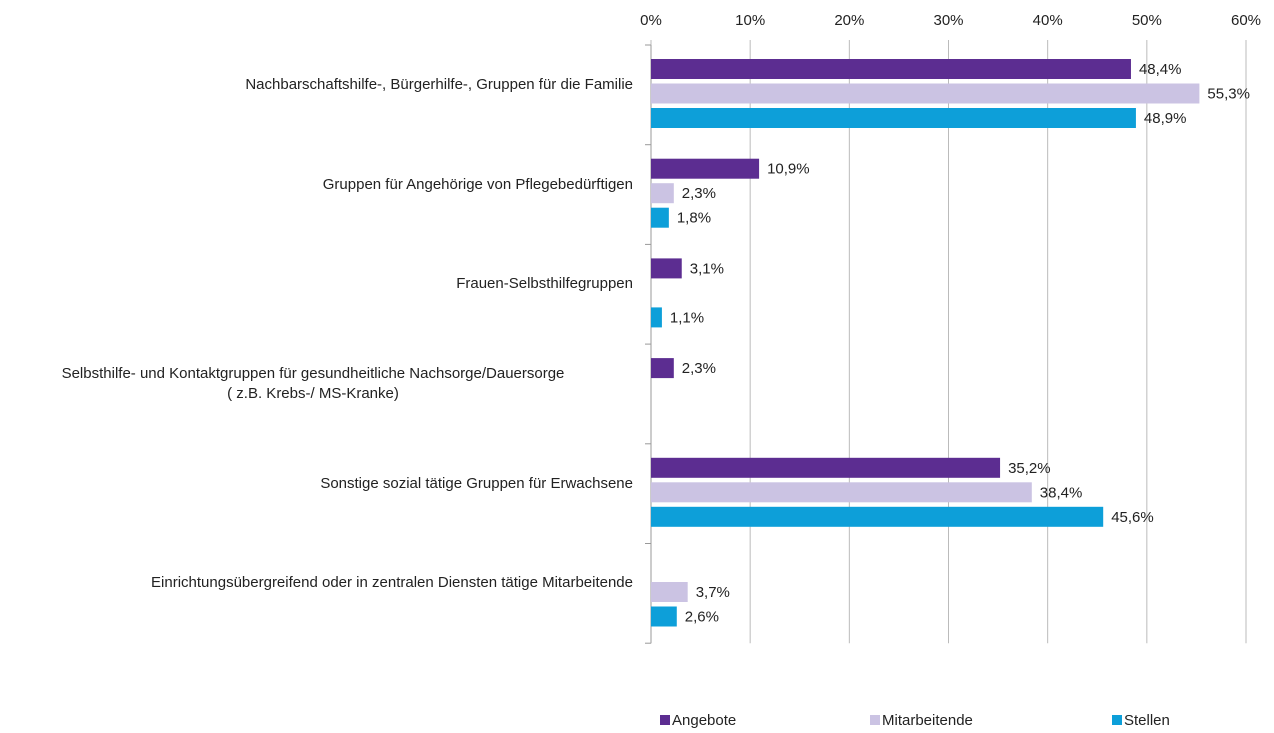 Image resolution: width=1274 pixels, height=733 pixels. I want to click on value-label: 3,7%, so click(713, 592).